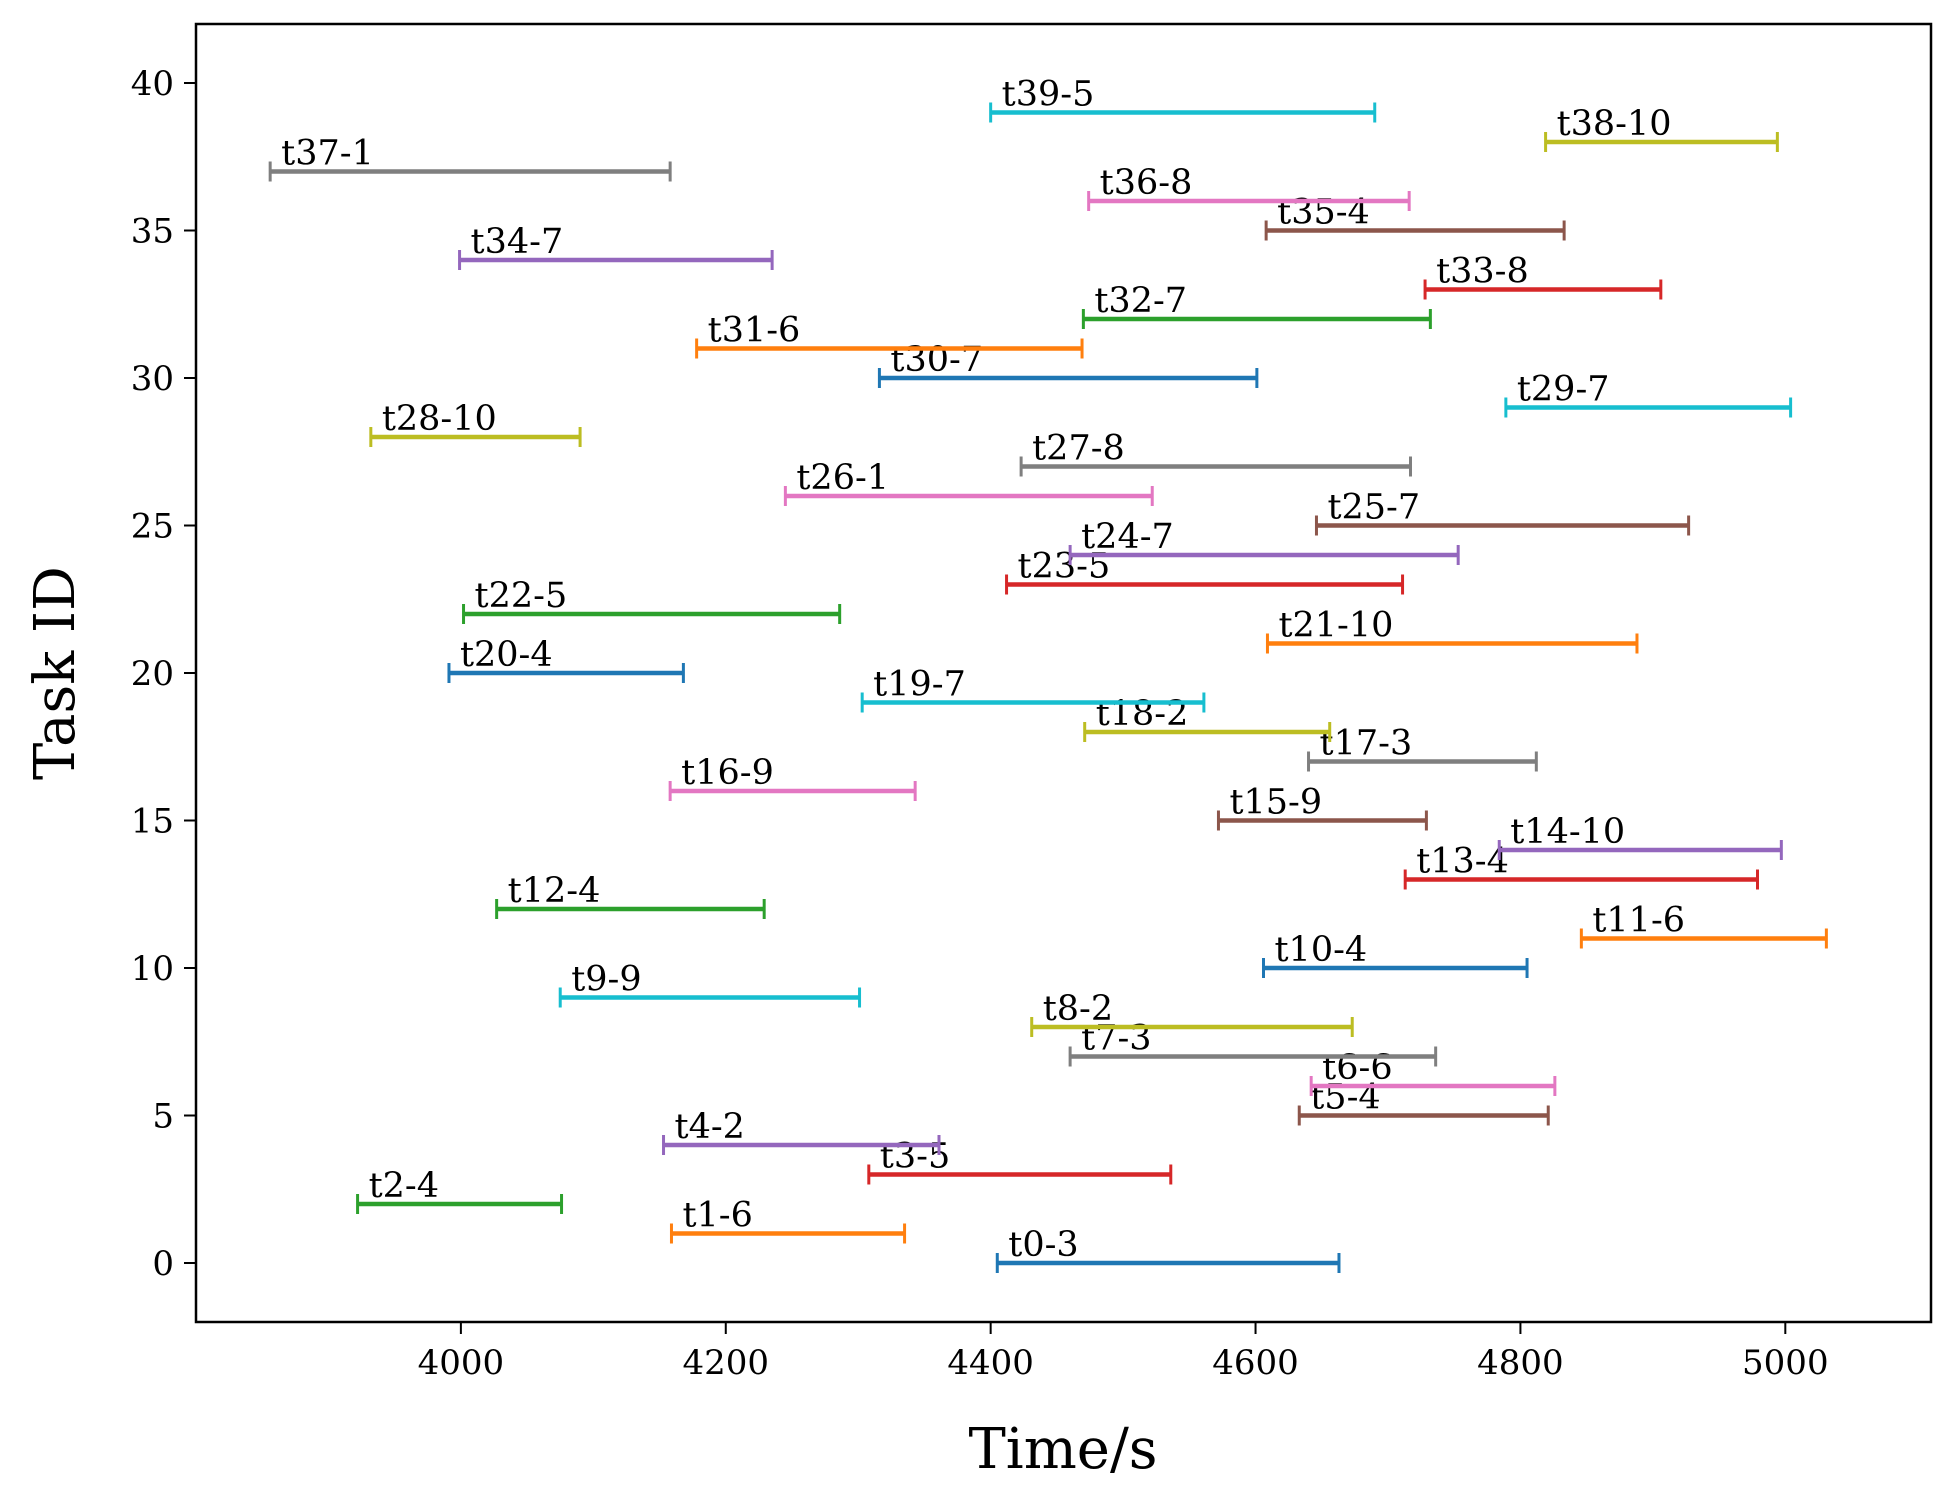 Image resolution: width=1951 pixels, height=1502 pixels. Describe the element at coordinates (1140, 301) in the screenshot. I see `task-label: t32-7` at that location.